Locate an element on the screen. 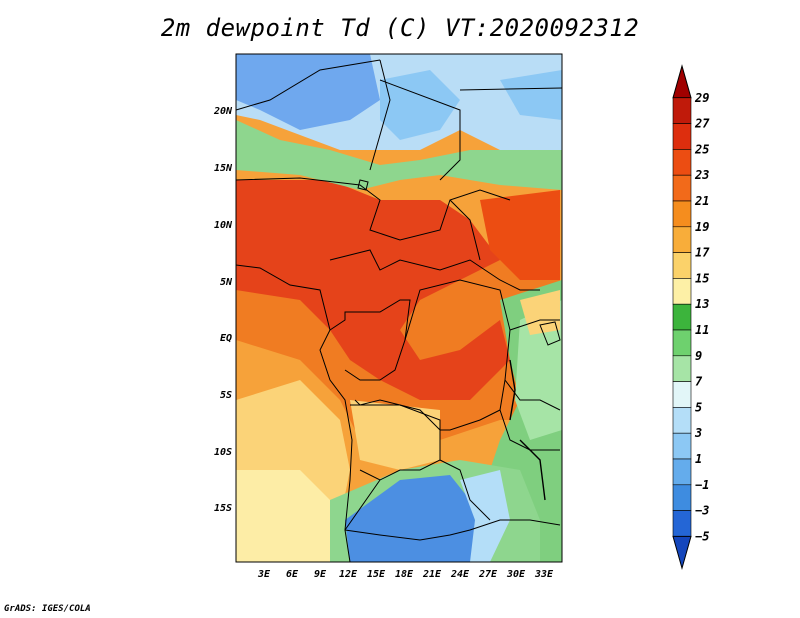  colorbar-label: 5 is located at coordinates (698, 407).